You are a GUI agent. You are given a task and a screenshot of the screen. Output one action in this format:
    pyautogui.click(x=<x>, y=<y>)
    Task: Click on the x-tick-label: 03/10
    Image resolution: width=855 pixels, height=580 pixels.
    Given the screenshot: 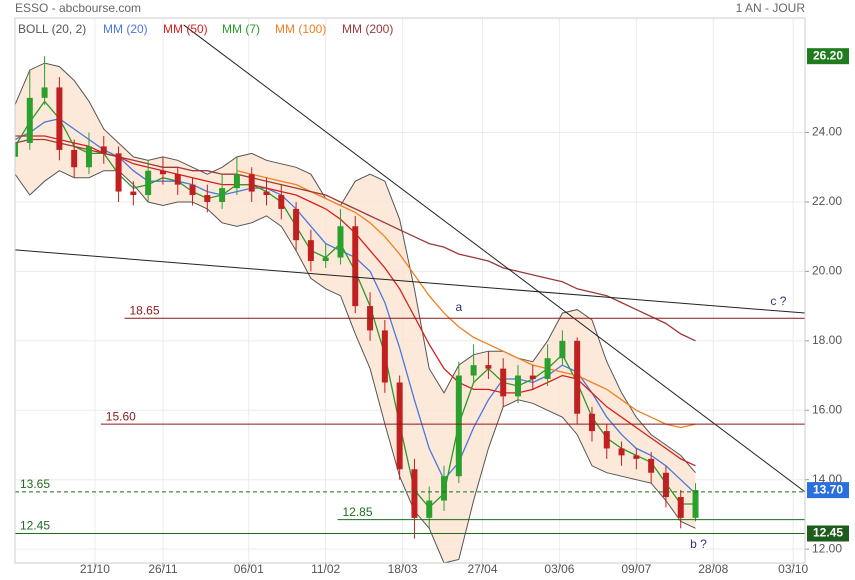 What is the action you would take?
    pyautogui.click(x=793, y=569)
    